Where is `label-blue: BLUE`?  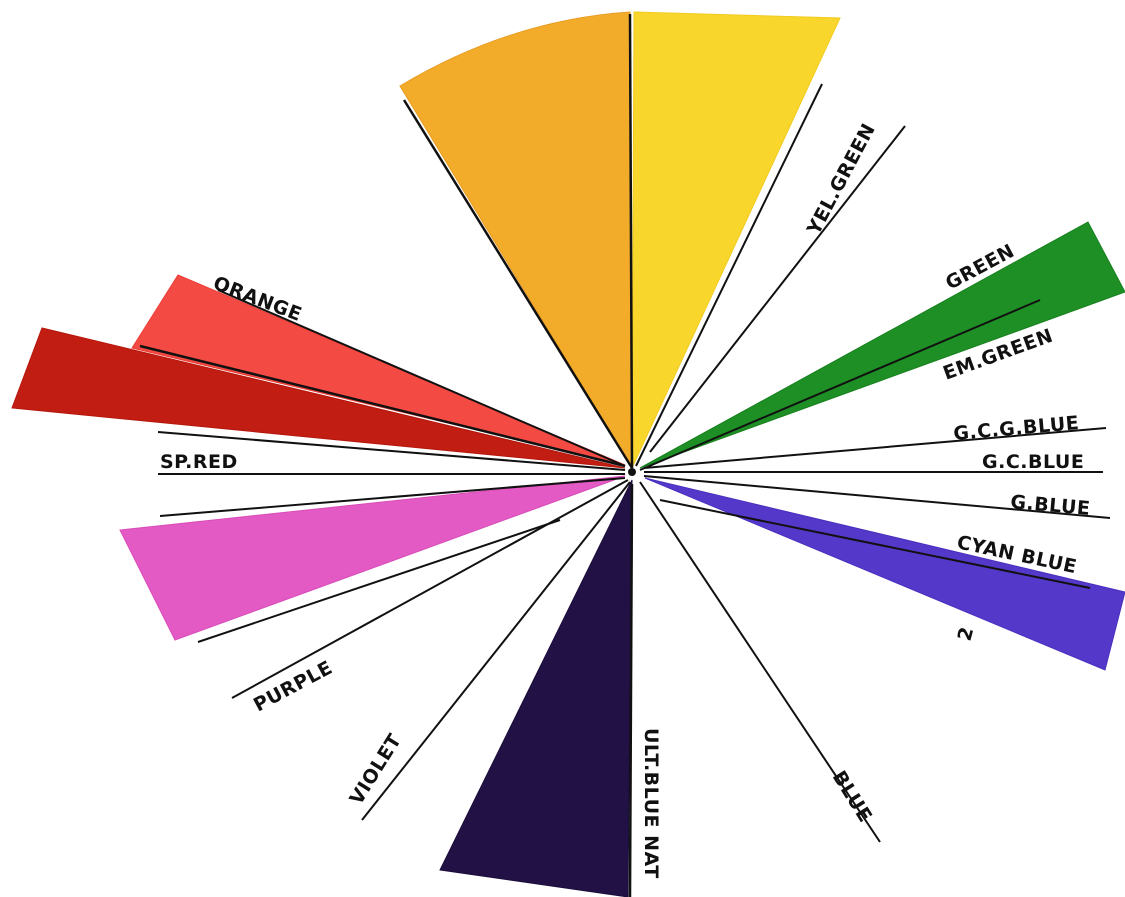 label-blue: BLUE is located at coordinates (852, 796).